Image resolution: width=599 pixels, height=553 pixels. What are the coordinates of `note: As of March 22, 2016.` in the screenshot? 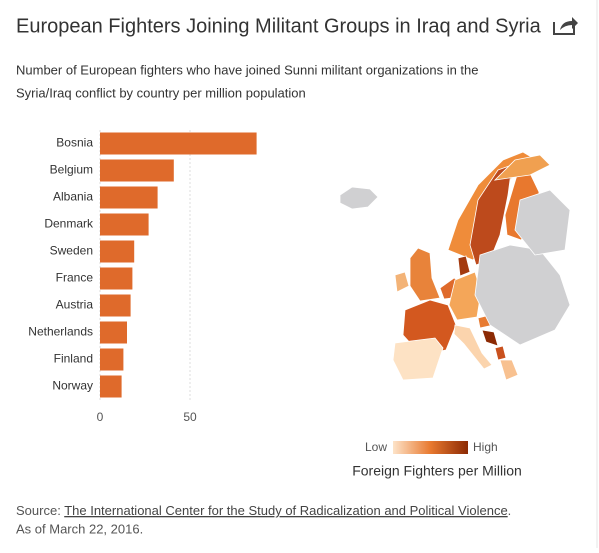 It's located at (79, 528).